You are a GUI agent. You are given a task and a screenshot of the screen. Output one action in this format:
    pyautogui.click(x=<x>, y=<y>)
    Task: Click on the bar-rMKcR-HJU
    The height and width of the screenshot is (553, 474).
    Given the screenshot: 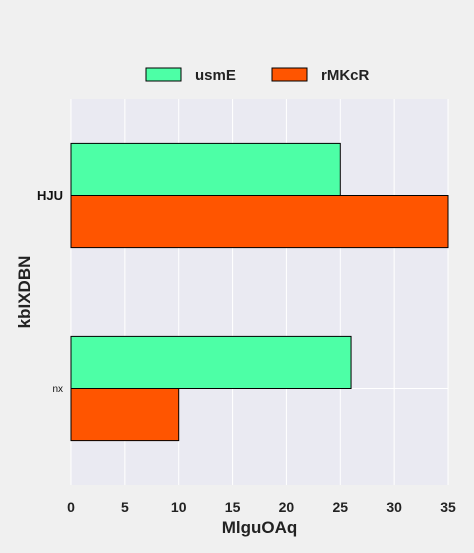 What is the action you would take?
    pyautogui.click(x=259, y=222)
    